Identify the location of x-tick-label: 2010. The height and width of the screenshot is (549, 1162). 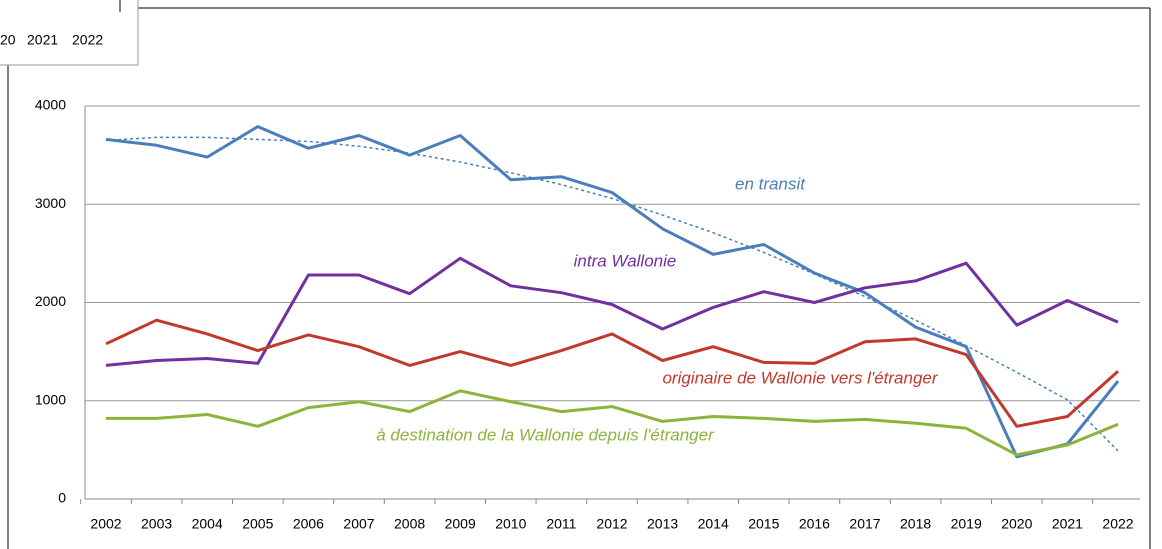
(510, 524).